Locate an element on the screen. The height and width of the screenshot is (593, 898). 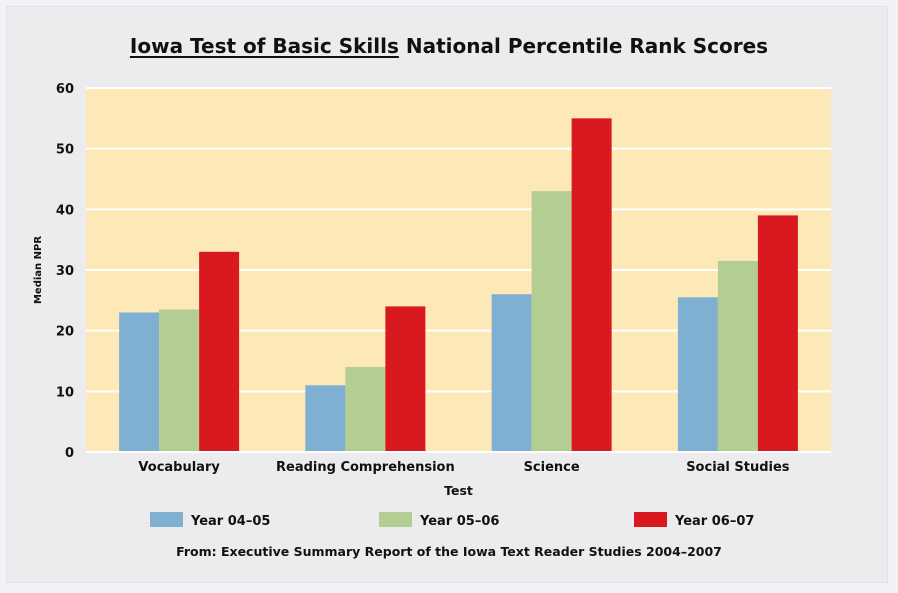
y-tick-label: 60 is located at coordinates (65, 89).